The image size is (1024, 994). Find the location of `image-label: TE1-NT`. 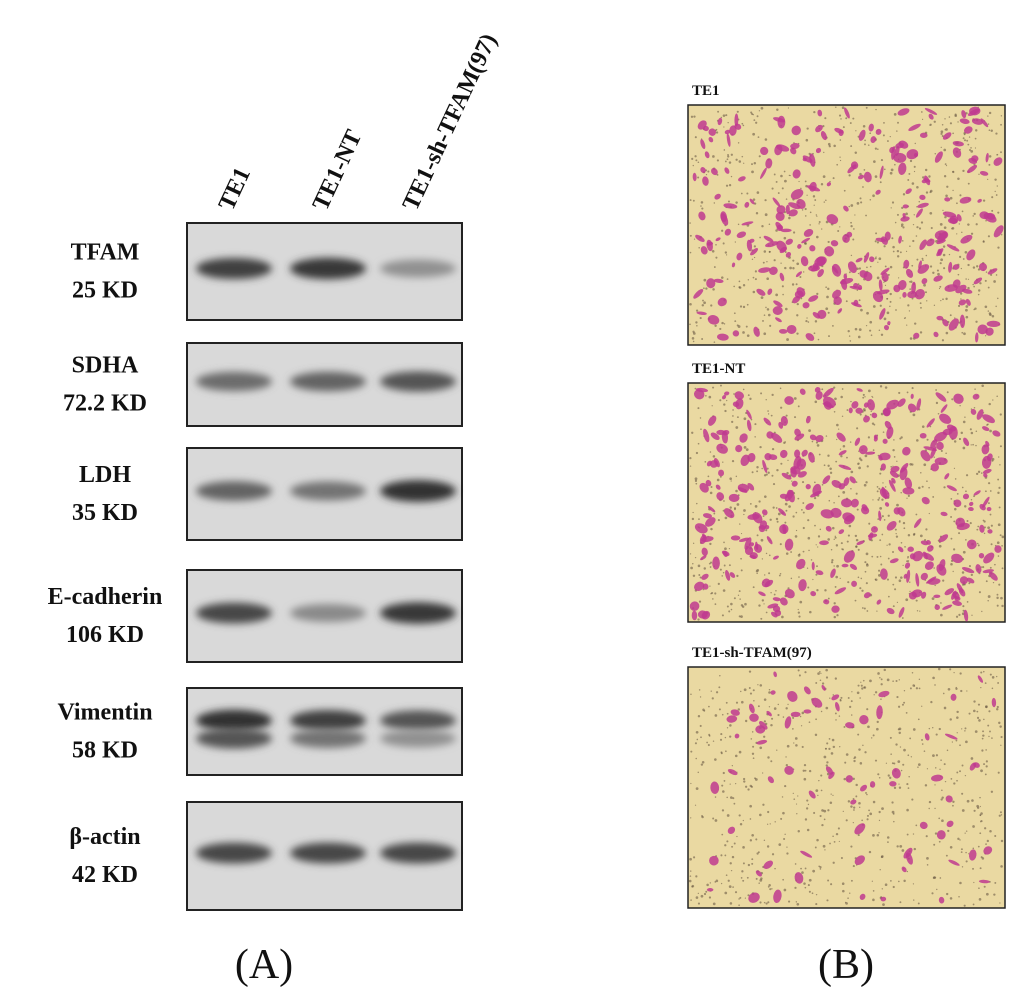

image-label: TE1-NT is located at coordinates (718, 369).